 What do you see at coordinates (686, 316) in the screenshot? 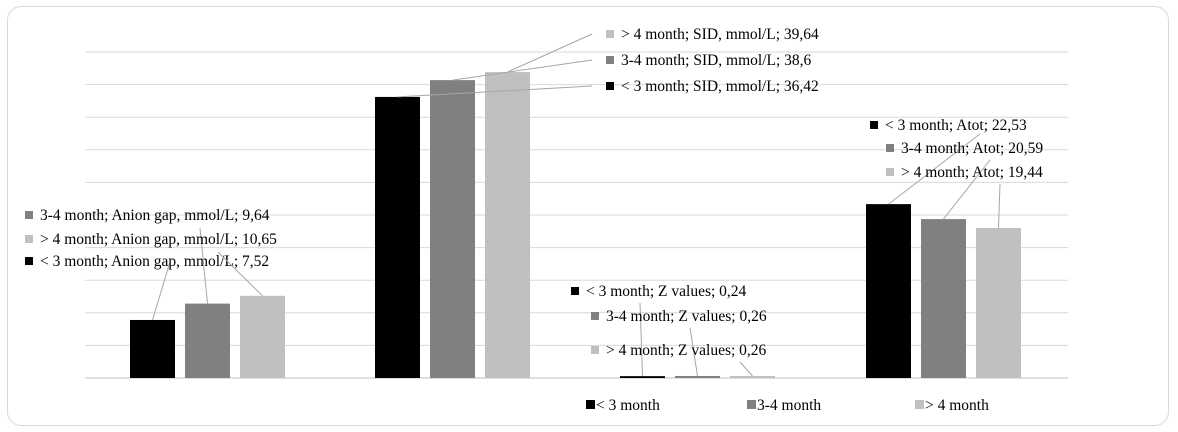
I see `data-label: 3-4 month; Z values; 0,26` at bounding box center [686, 316].